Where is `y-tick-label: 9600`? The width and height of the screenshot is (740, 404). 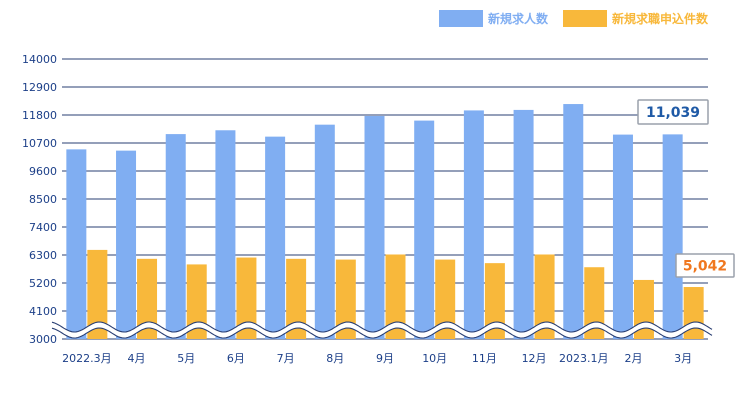 y-tick-label: 9600 is located at coordinates (43, 171).